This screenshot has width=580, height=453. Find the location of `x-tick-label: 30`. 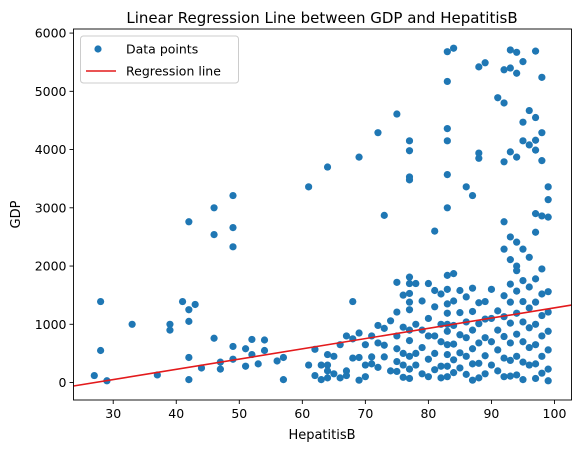

x-tick-label: 30 is located at coordinates (113, 413).